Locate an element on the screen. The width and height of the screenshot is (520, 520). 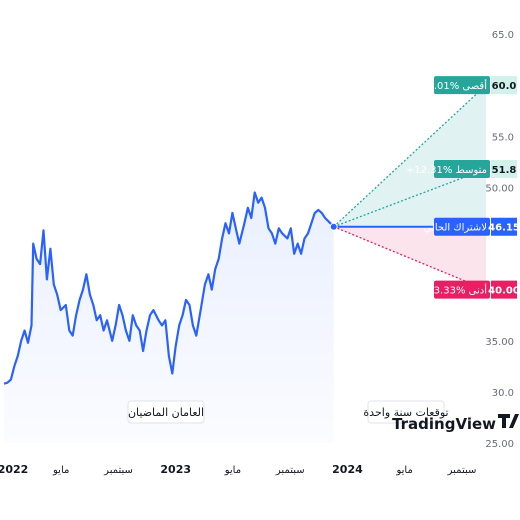
caption-forecast-text: توقعات سنة واحدة is located at coordinates (405, 412).